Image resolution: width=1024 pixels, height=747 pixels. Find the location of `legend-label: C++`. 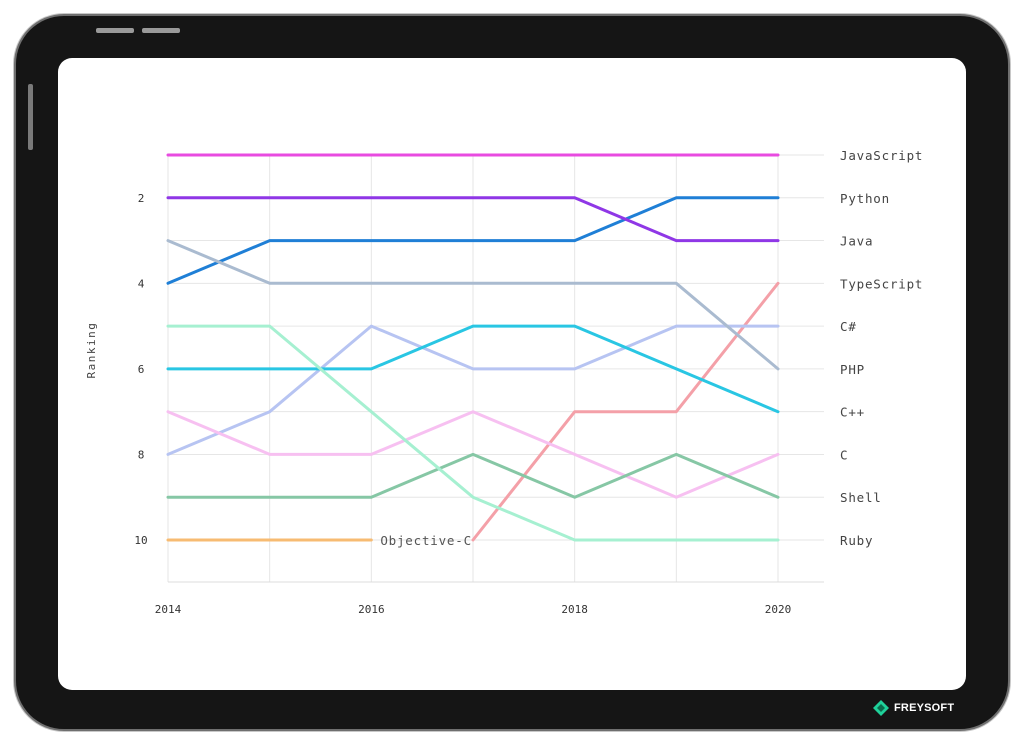

legend-label: C++ is located at coordinates (852, 412).